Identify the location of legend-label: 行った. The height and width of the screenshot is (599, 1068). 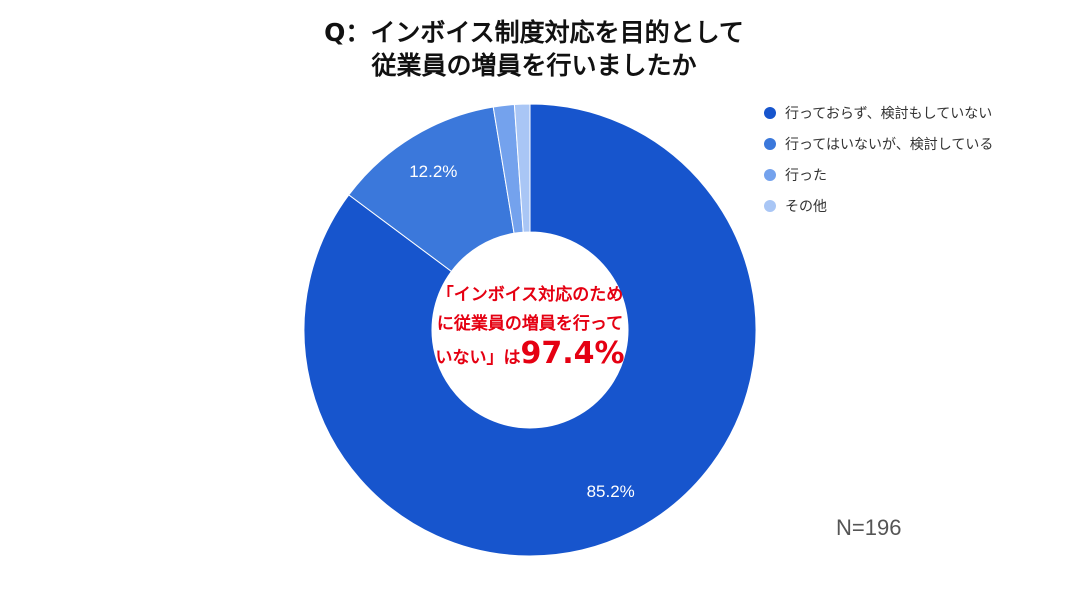
(806, 176).